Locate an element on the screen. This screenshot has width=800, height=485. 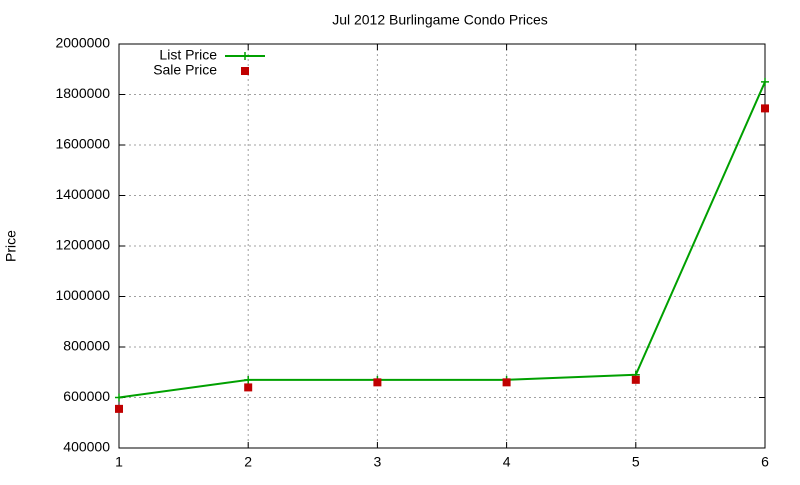
y-tick-label: 400000 is located at coordinates (86, 447).